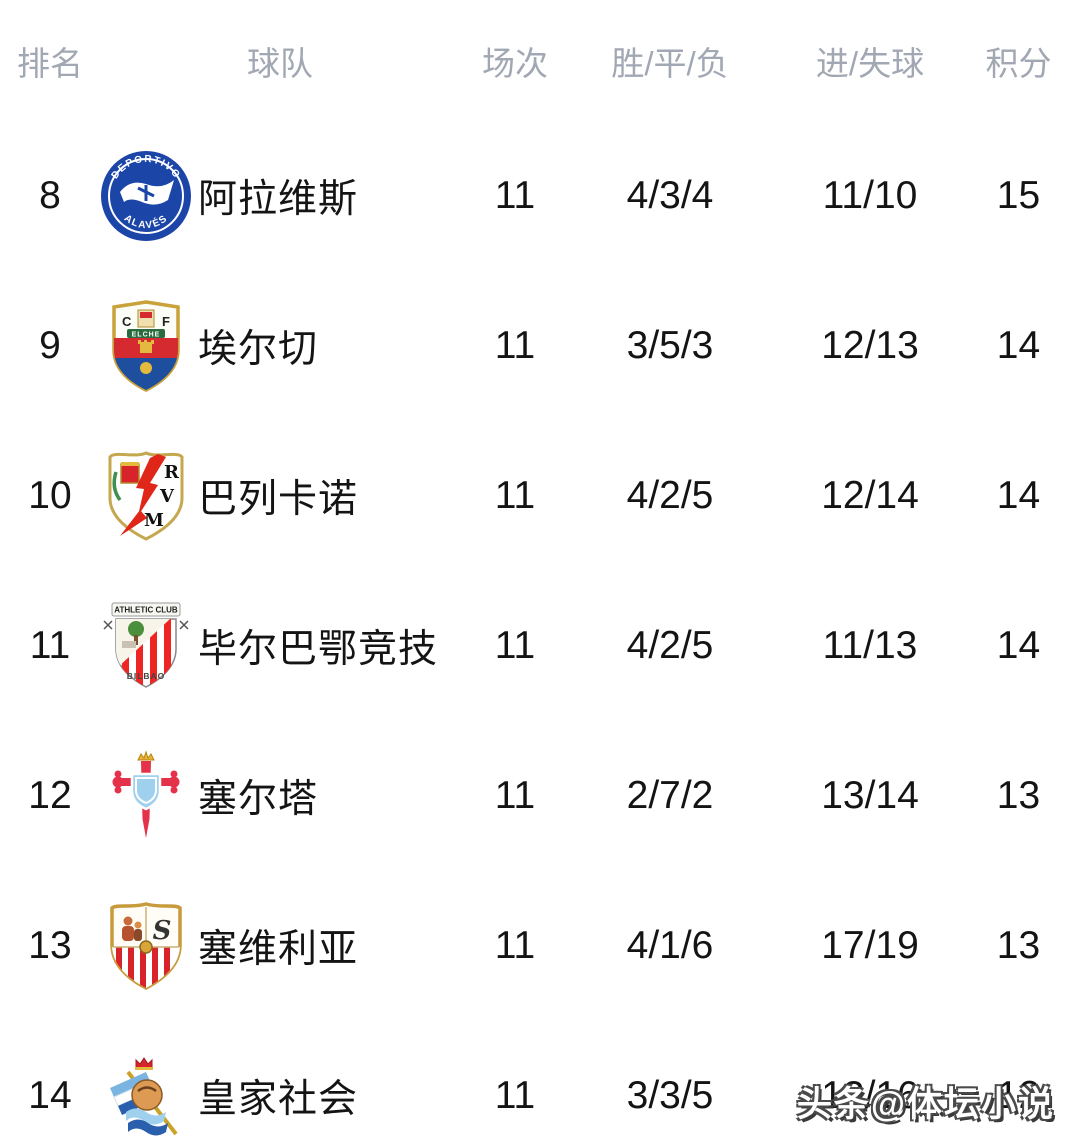 The image size is (1067, 1139). What do you see at coordinates (870, 495) in the screenshot?
I see `goals-cell: 12/14` at bounding box center [870, 495].